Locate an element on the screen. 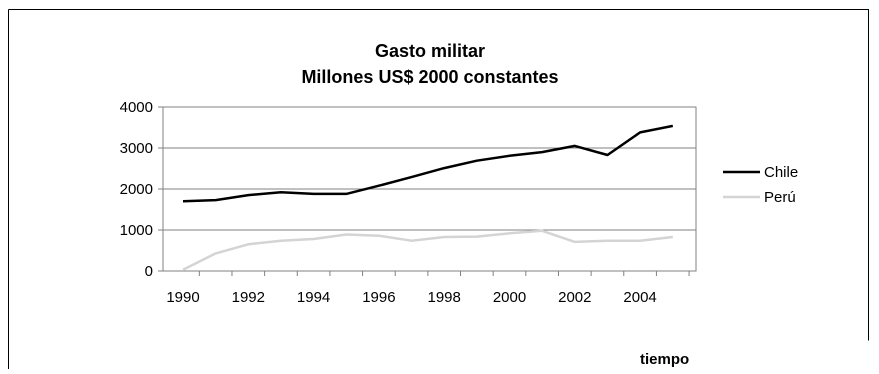 The width and height of the screenshot is (879, 374). y-axis: 0 1000 2000 3000 4000 is located at coordinates (142, 189).